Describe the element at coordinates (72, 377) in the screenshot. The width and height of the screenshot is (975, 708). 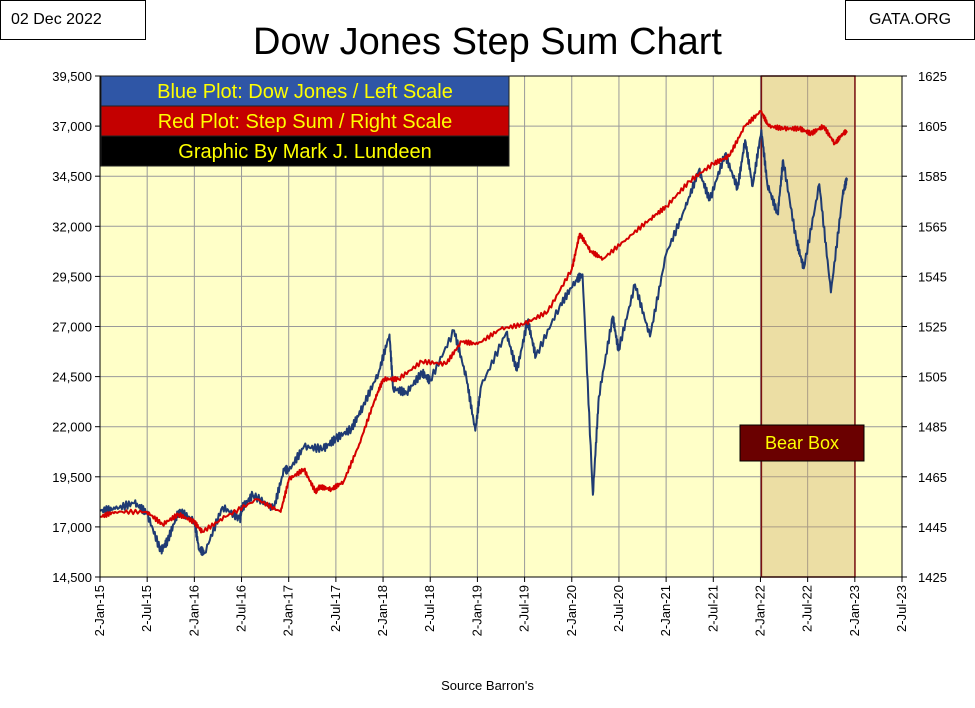
I see `left-tick-label: 24,500` at that location.